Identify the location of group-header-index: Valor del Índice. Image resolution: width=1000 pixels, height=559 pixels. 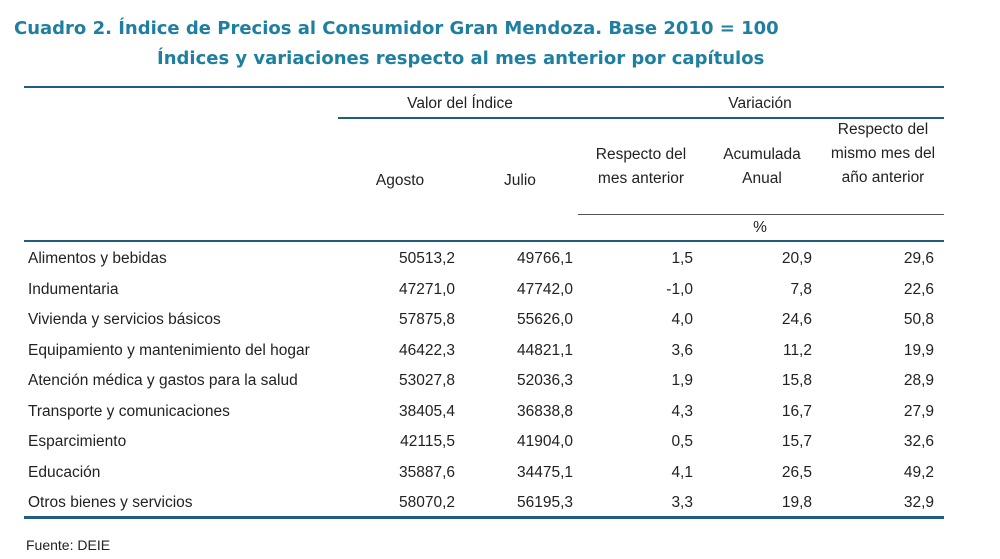
(460, 103).